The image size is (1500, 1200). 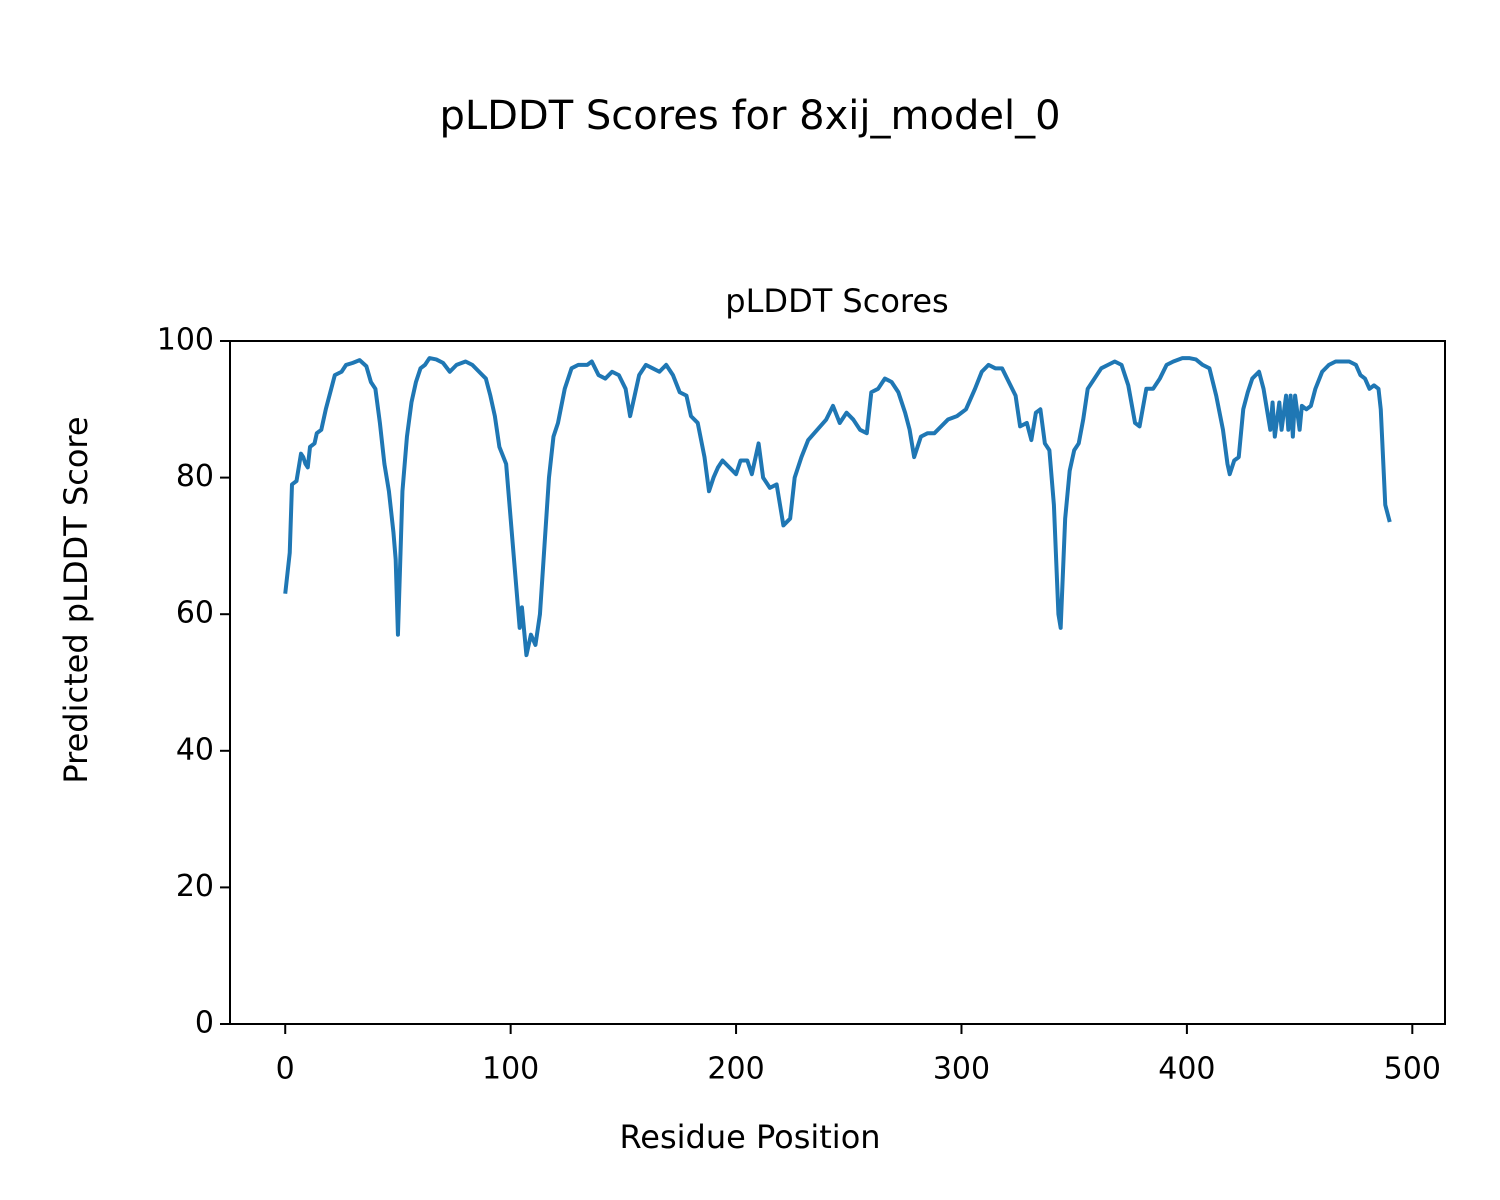 What do you see at coordinates (735, 1069) in the screenshot?
I see `x-tick-label: 200` at bounding box center [735, 1069].